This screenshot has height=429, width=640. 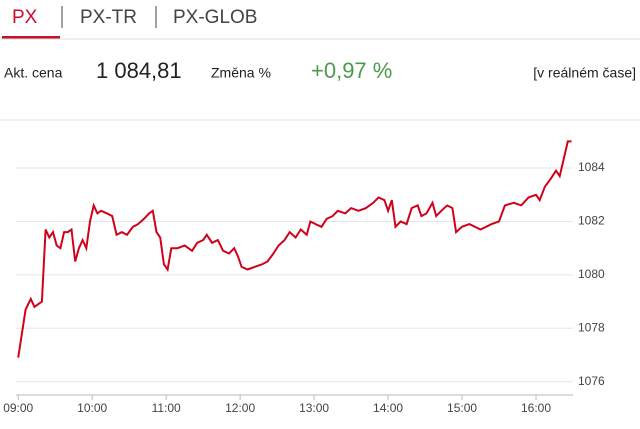 I want to click on x-tick-label: 11:00, so click(x=166, y=408).